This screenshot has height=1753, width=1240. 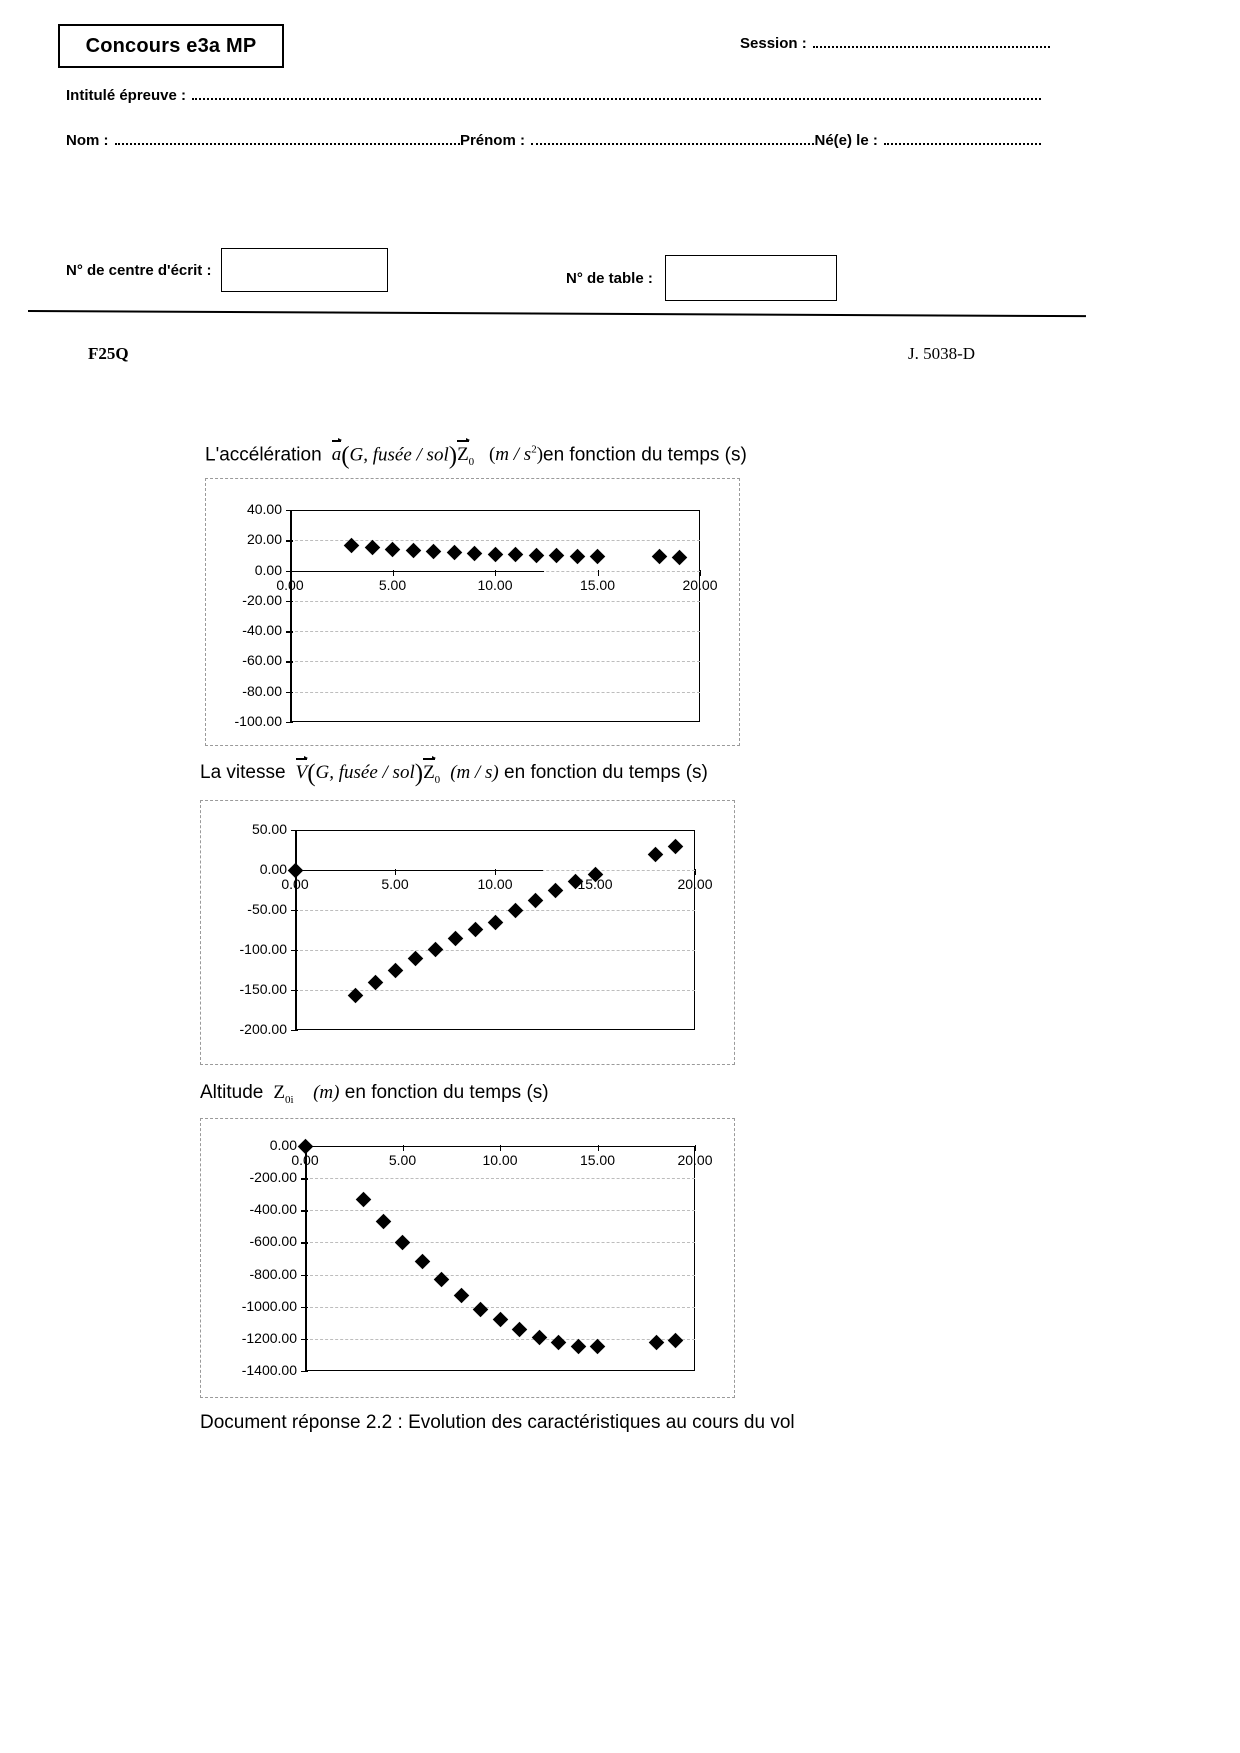 I want to click on chart3-title-prefix: Altitude, so click(x=232, y=1092).